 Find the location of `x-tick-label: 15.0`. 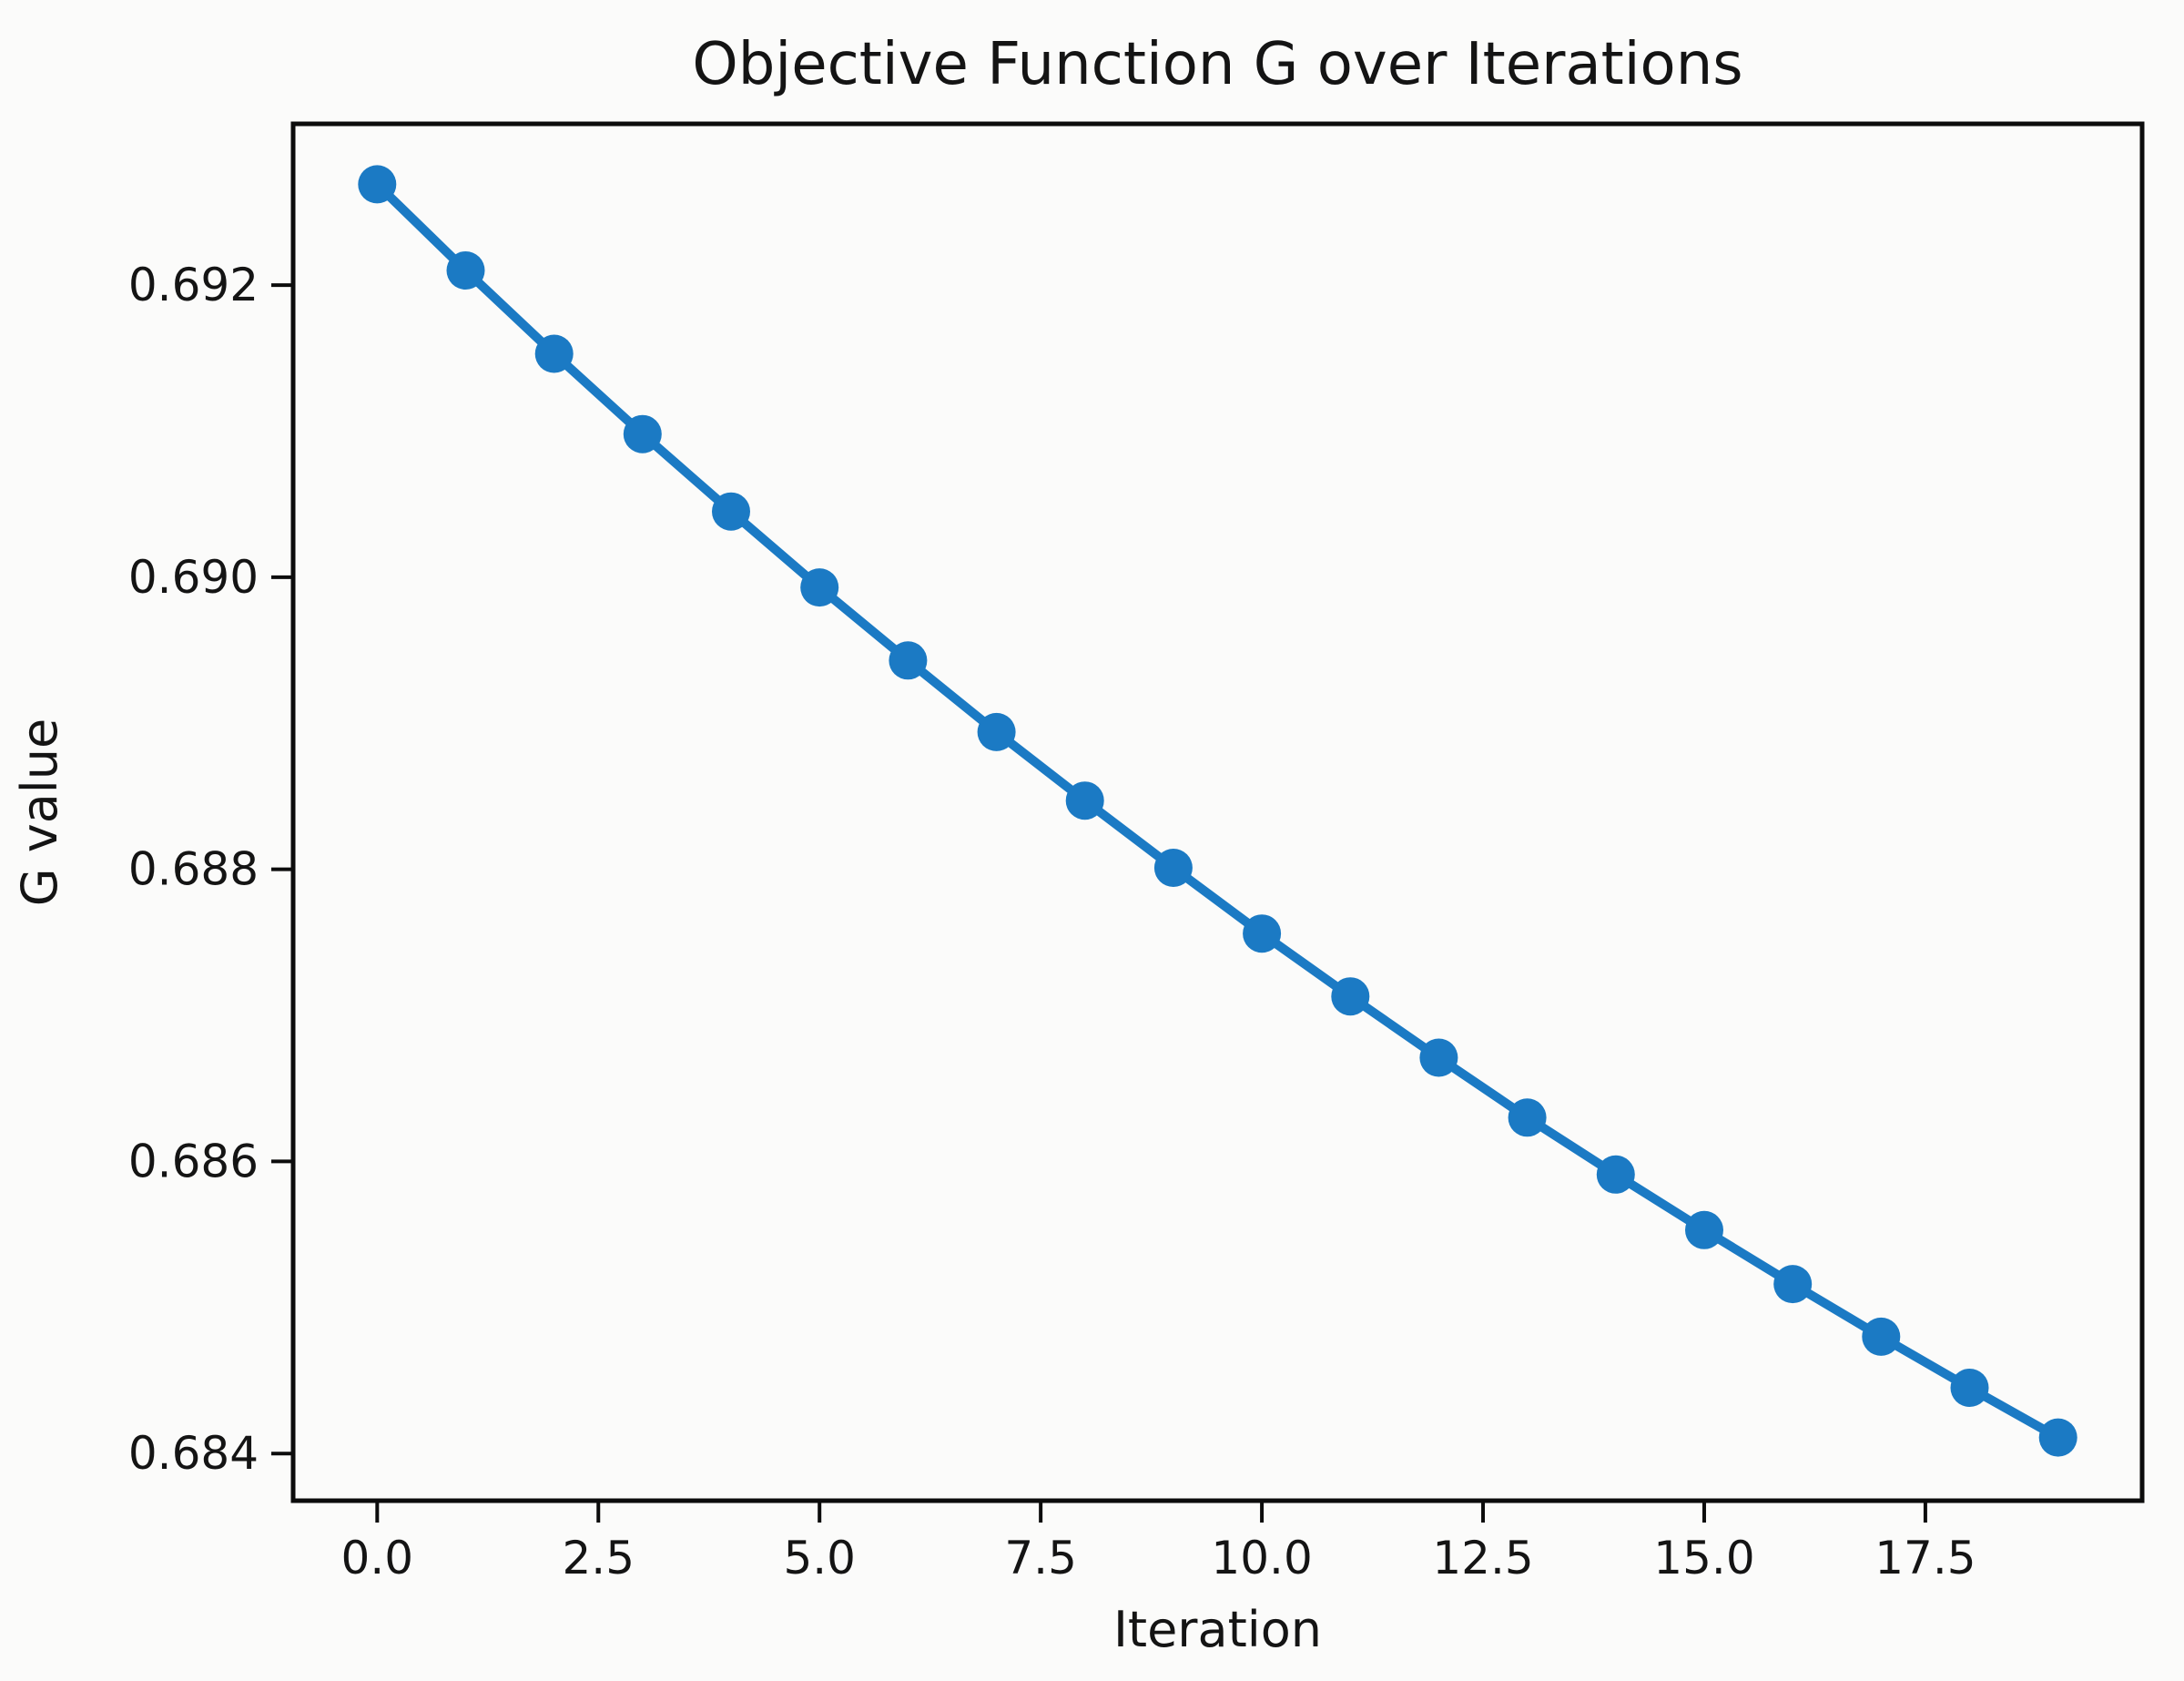

x-tick-label: 15.0 is located at coordinates (1704, 1558).